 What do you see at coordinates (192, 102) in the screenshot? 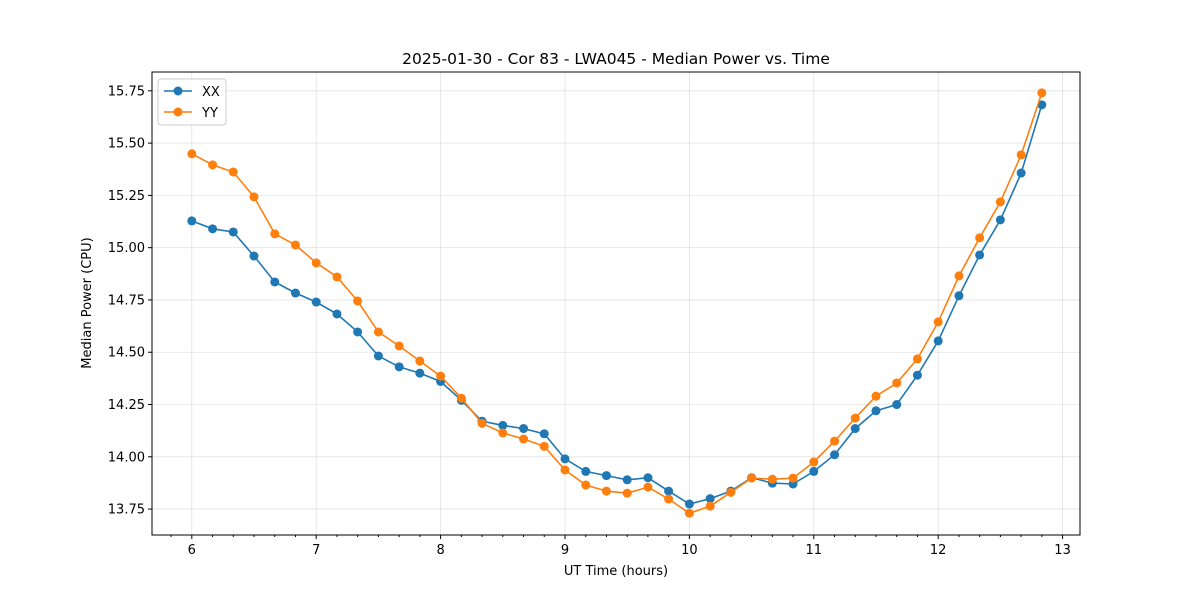
I see `legend: XX YY` at bounding box center [192, 102].